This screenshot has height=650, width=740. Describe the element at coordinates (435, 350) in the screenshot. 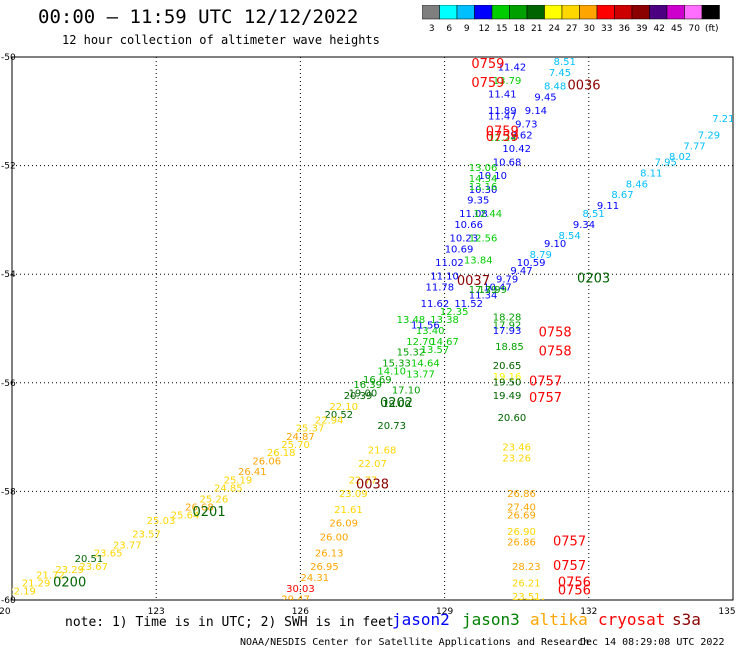

I see `wave-height-value: 13.57` at that location.